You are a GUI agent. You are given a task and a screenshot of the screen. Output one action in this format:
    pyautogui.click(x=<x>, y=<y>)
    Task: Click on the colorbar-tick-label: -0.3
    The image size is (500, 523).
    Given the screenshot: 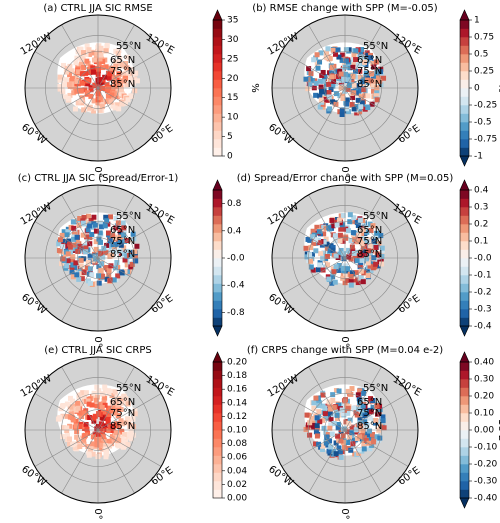 What is the action you would take?
    pyautogui.click(x=483, y=310)
    